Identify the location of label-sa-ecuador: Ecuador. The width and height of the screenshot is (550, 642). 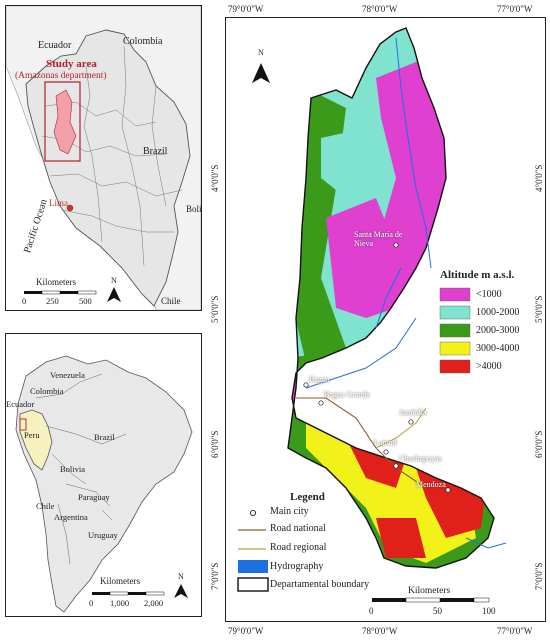
(20, 404).